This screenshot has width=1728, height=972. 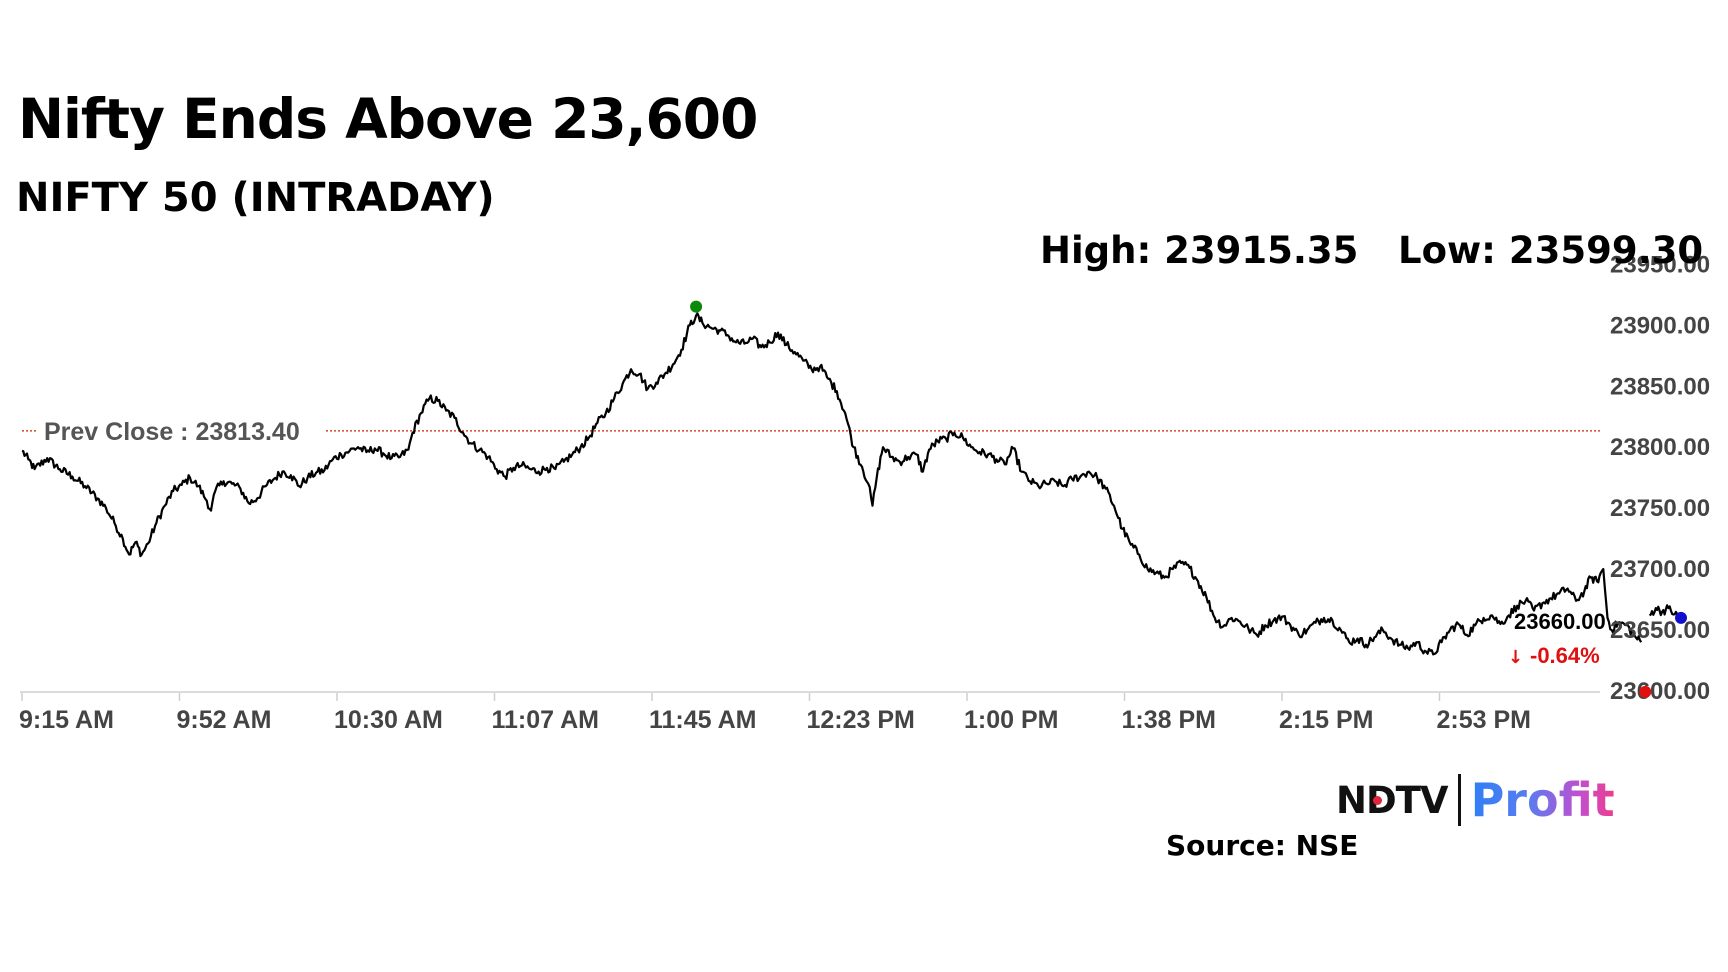 I want to click on x-tick-label: 2:15 PM, so click(x=1326, y=720).